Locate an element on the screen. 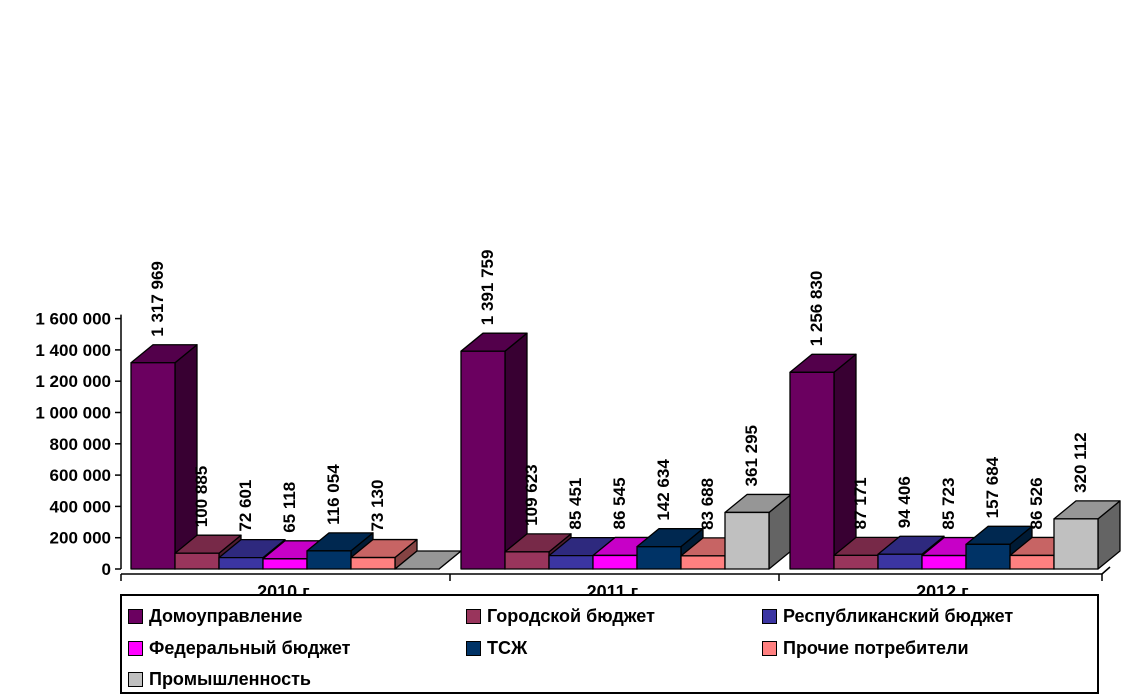 The height and width of the screenshot is (700, 1121). data-label: 142 634 is located at coordinates (663, 490).